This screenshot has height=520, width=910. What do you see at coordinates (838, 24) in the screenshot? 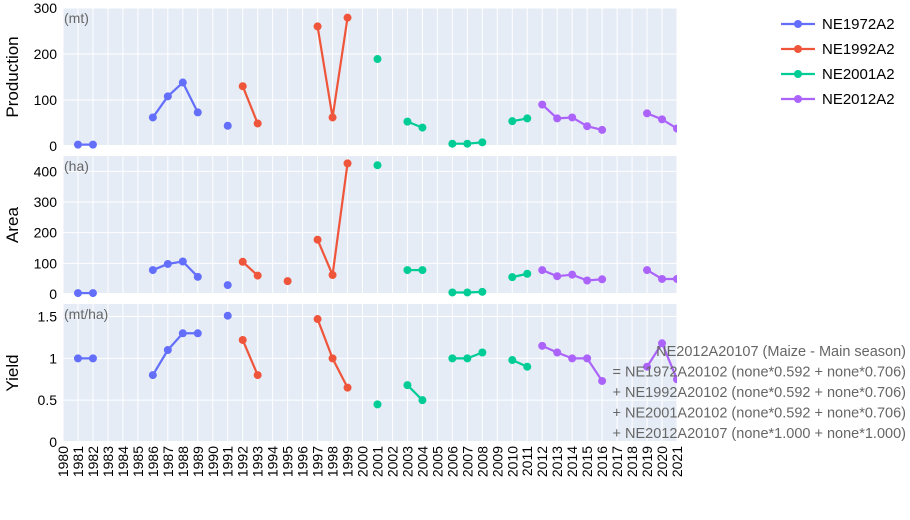
I see `legend-item-NE1972A2: NE1972A2` at bounding box center [838, 24].